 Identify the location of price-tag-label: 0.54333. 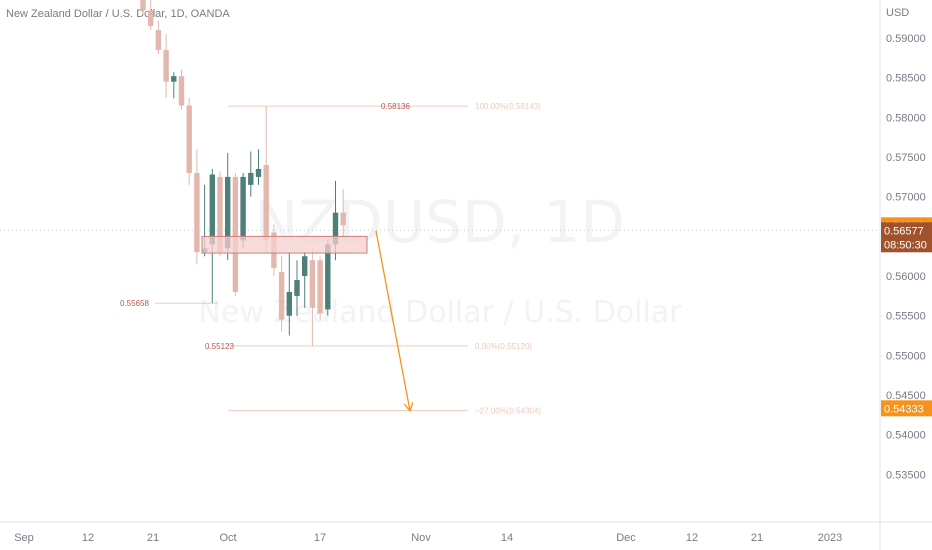
(904, 409).